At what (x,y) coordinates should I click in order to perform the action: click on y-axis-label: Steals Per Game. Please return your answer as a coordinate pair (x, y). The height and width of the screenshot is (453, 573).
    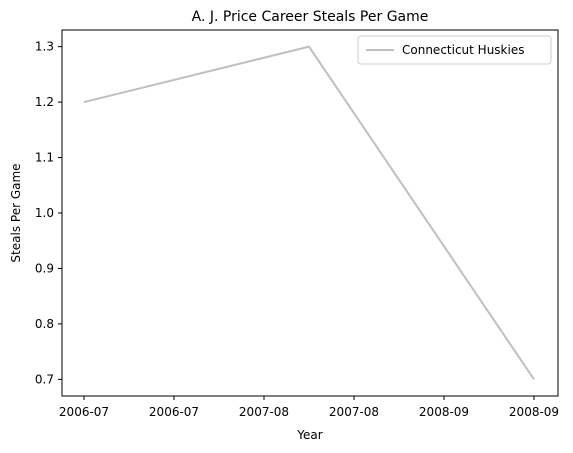
    Looking at the image, I should click on (16, 212).